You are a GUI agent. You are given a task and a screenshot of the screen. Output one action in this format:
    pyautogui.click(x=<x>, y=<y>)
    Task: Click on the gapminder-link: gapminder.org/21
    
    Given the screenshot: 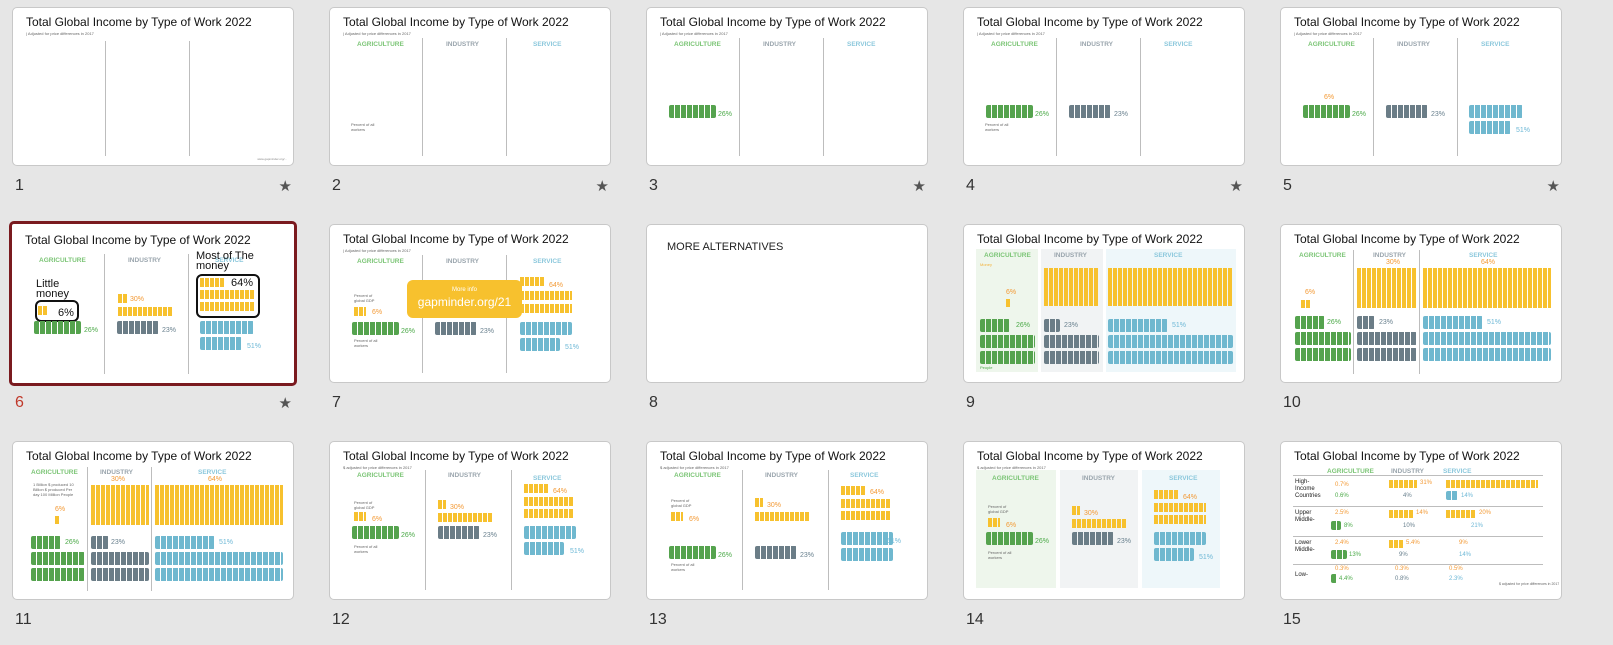 What is the action you would take?
    pyautogui.click(x=464, y=302)
    